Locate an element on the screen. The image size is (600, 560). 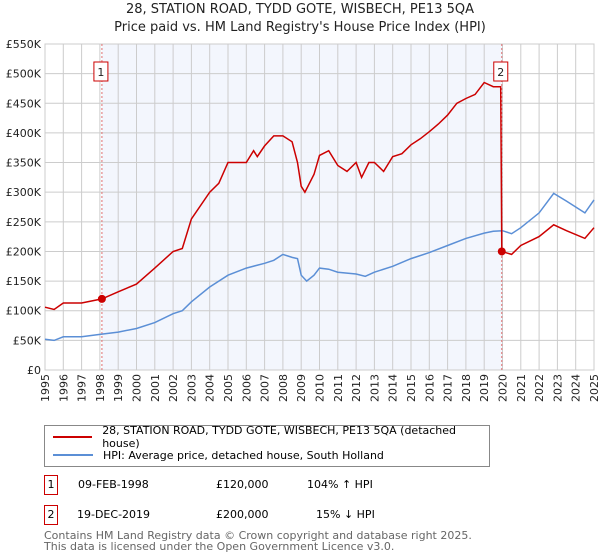
x-tick-label: 2007 is located at coordinates (265, 388).